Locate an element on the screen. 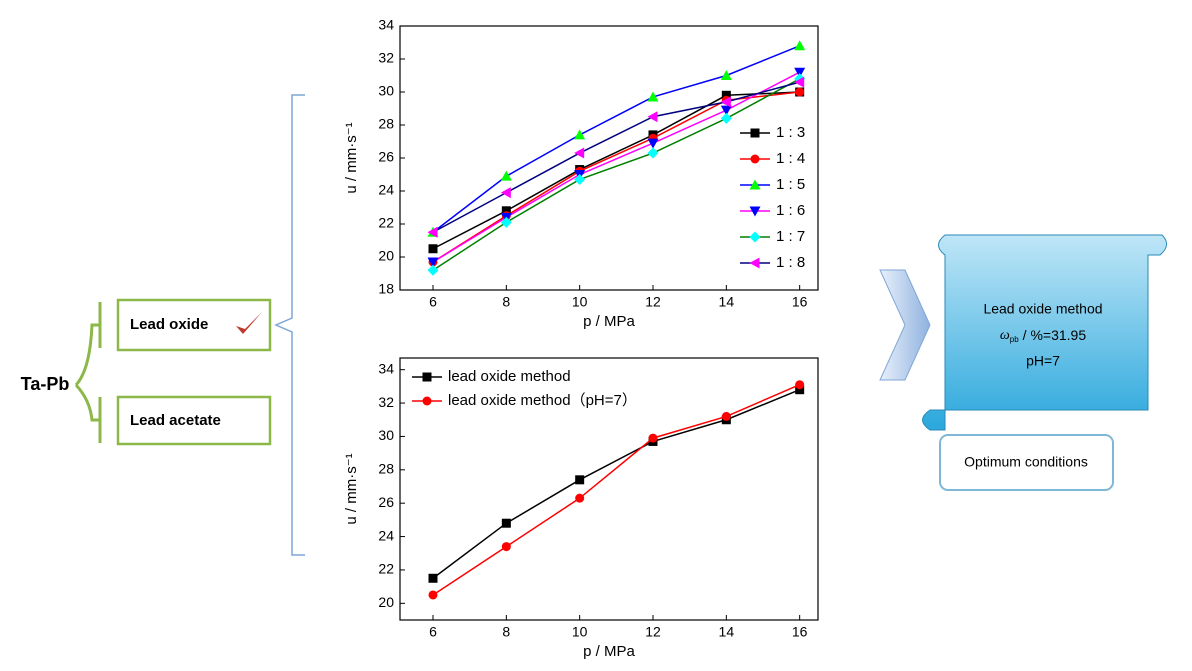  subscript: pb is located at coordinates (1014, 339).